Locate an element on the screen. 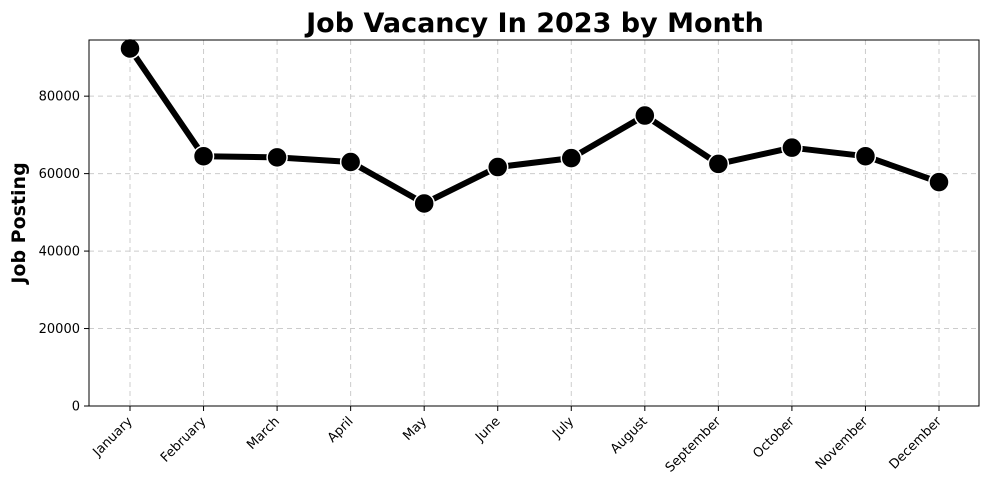  x-tick-label: March is located at coordinates (263, 433).